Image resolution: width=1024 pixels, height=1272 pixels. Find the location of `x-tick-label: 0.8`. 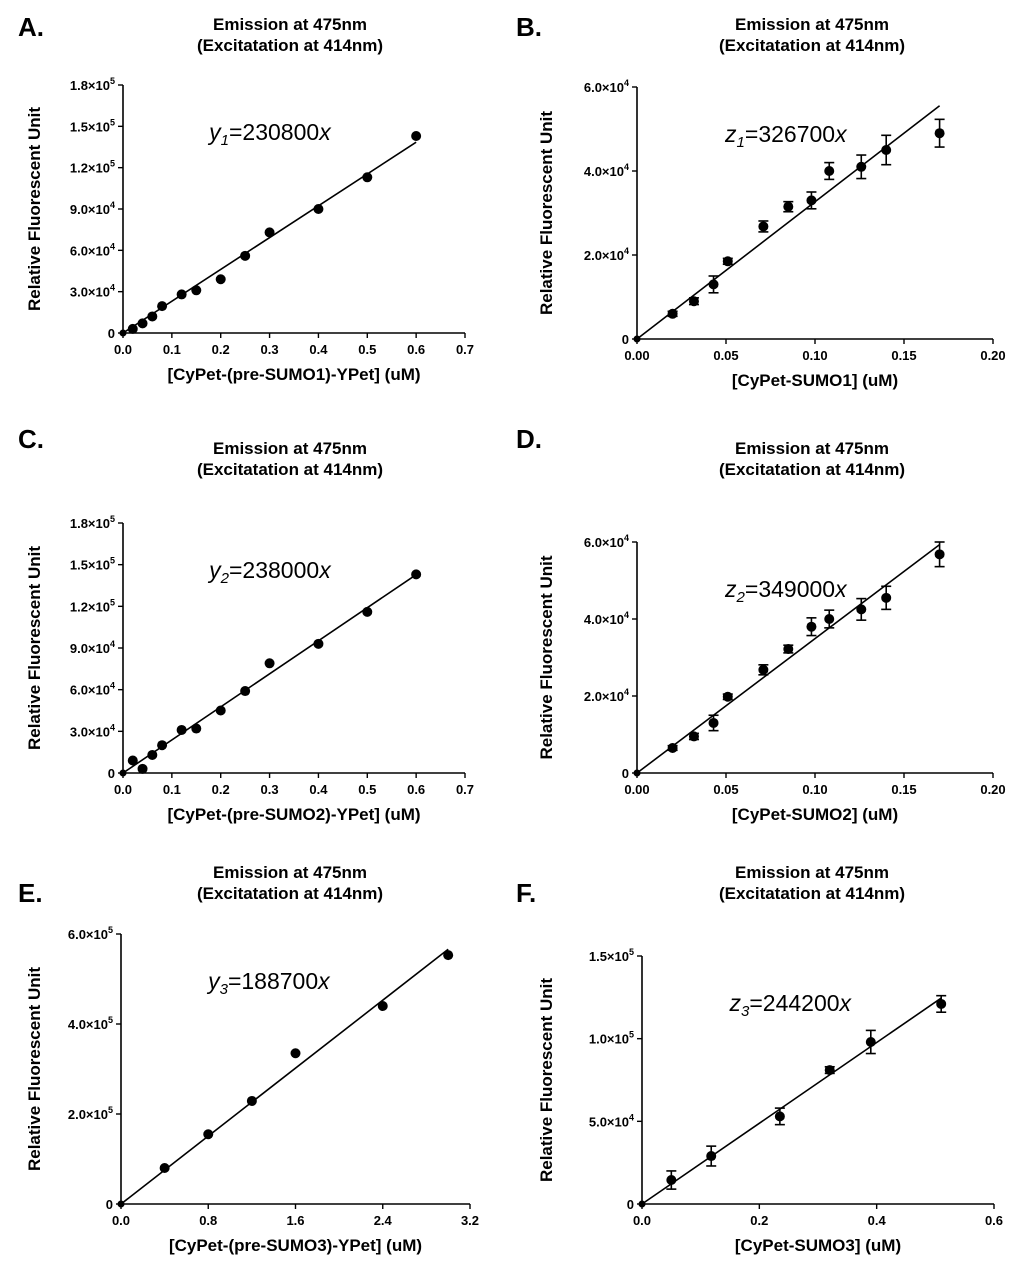

x-tick-label: 0.8 is located at coordinates (208, 1220).